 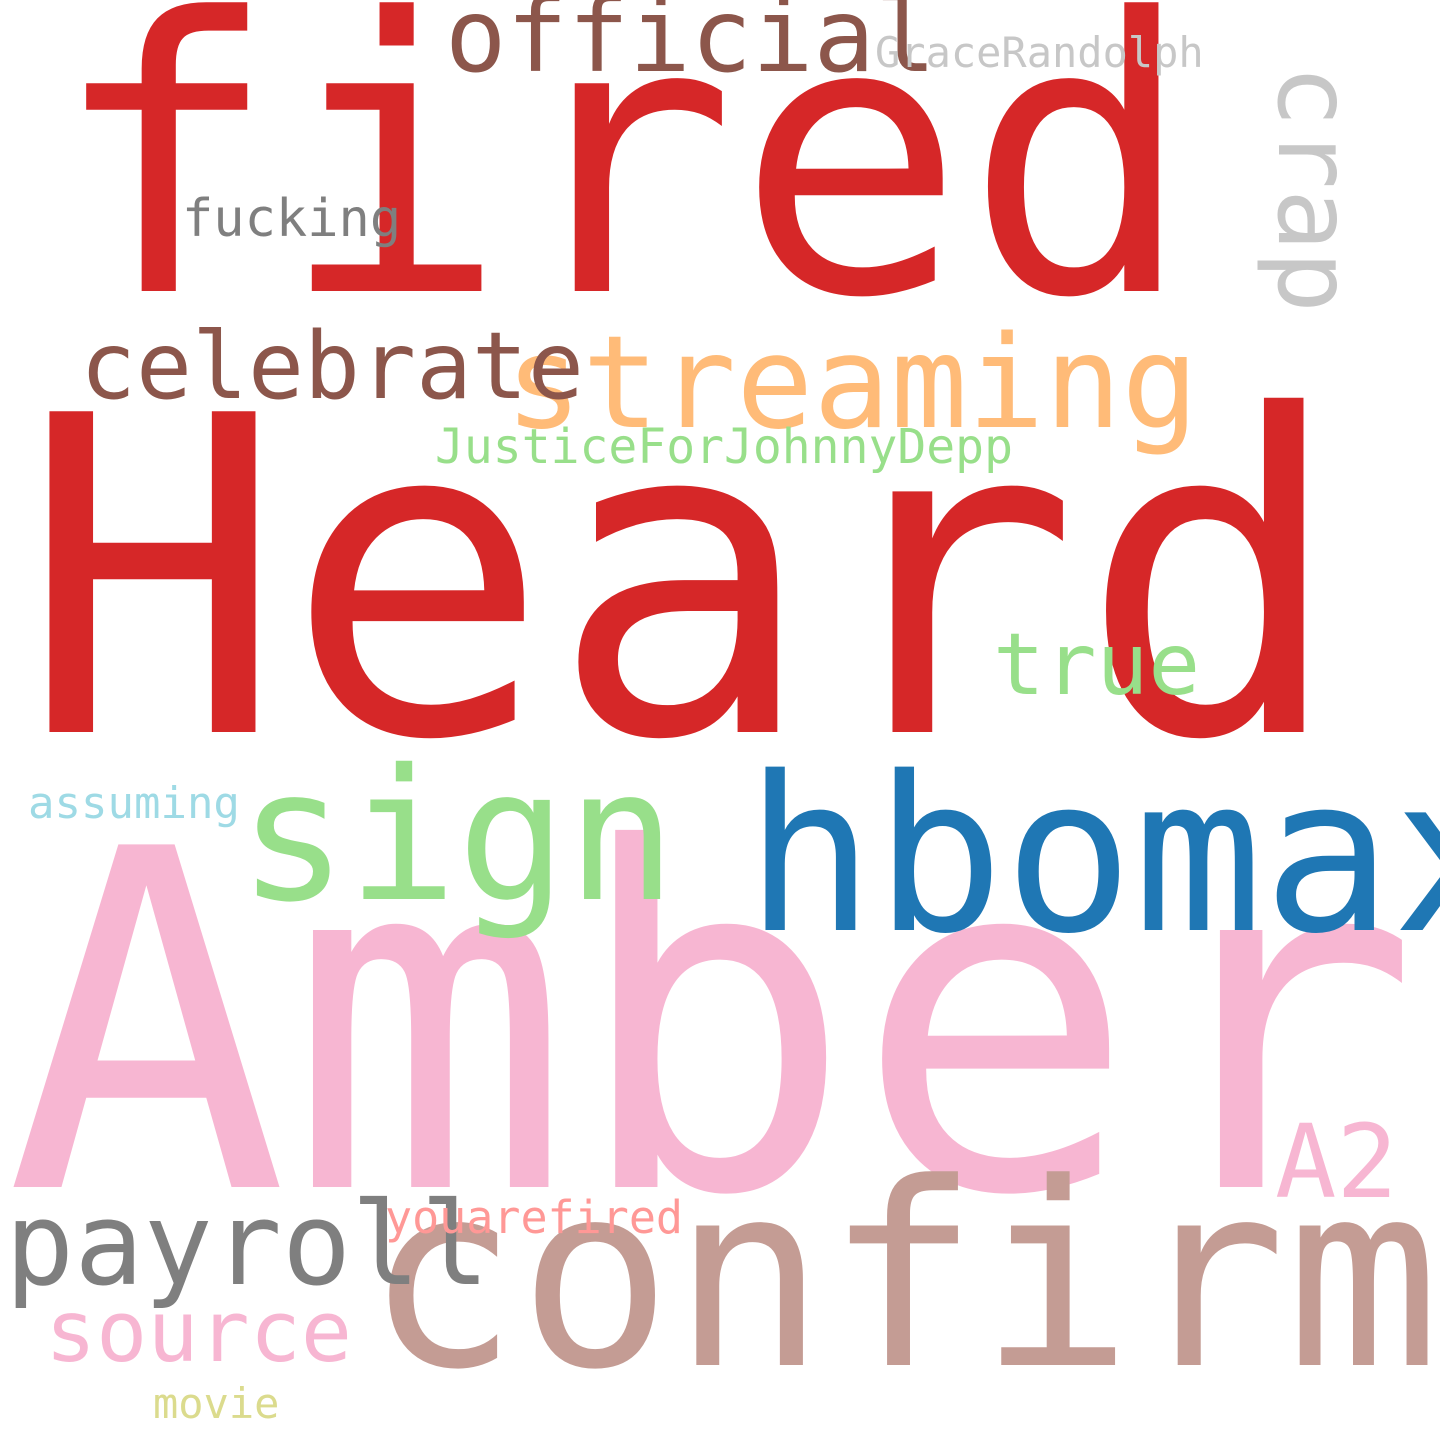 What do you see at coordinates (1314, 189) in the screenshot?
I see `word-crap: crap` at bounding box center [1314, 189].